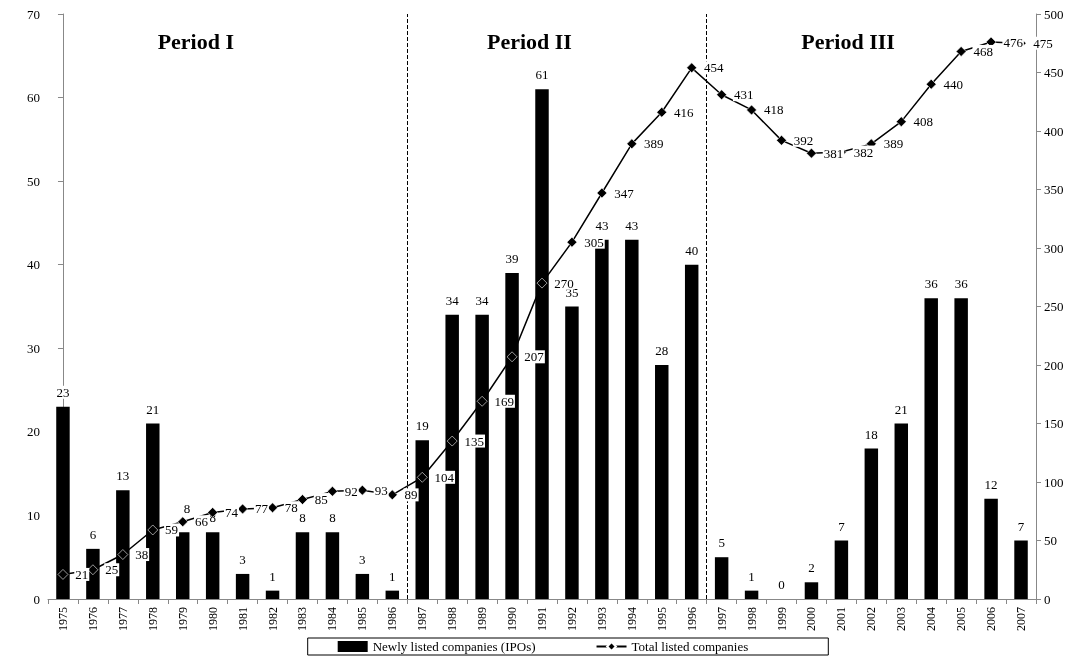  Describe the element at coordinates (242, 619) in the screenshot. I see `x-tick-label: 1981` at that location.